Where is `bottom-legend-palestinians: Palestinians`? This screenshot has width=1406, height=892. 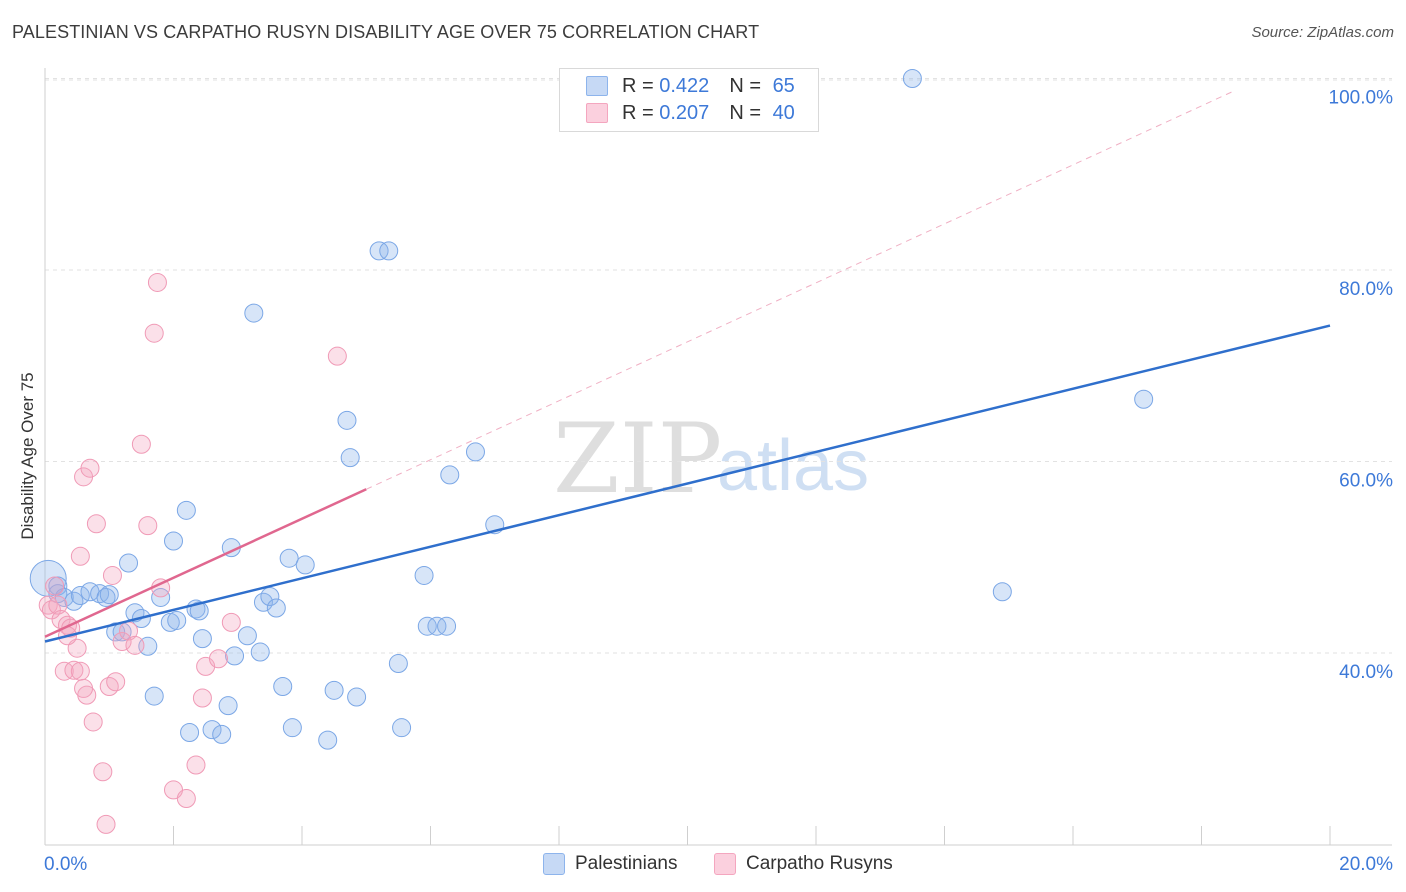
bottom-legend-palestinians: Palestinians is located at coordinates (610, 864).